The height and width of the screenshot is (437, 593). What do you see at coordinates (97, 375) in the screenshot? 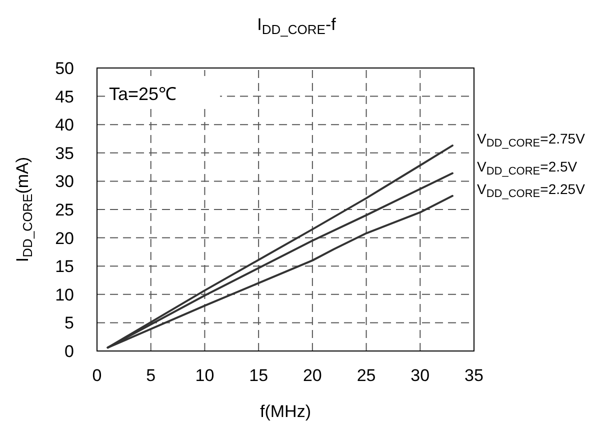
I see `x-tick-label: 0` at bounding box center [97, 375].